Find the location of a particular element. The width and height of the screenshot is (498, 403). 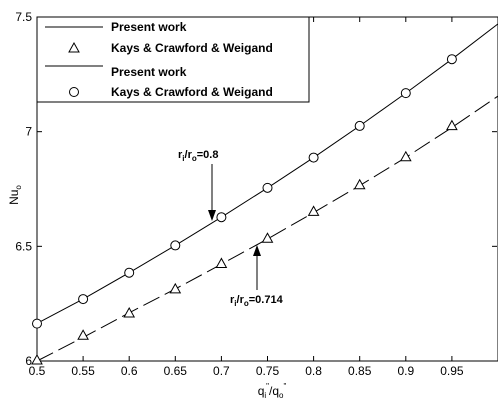

annotation-ratio-08-arrowhead is located at coordinates (212, 215).